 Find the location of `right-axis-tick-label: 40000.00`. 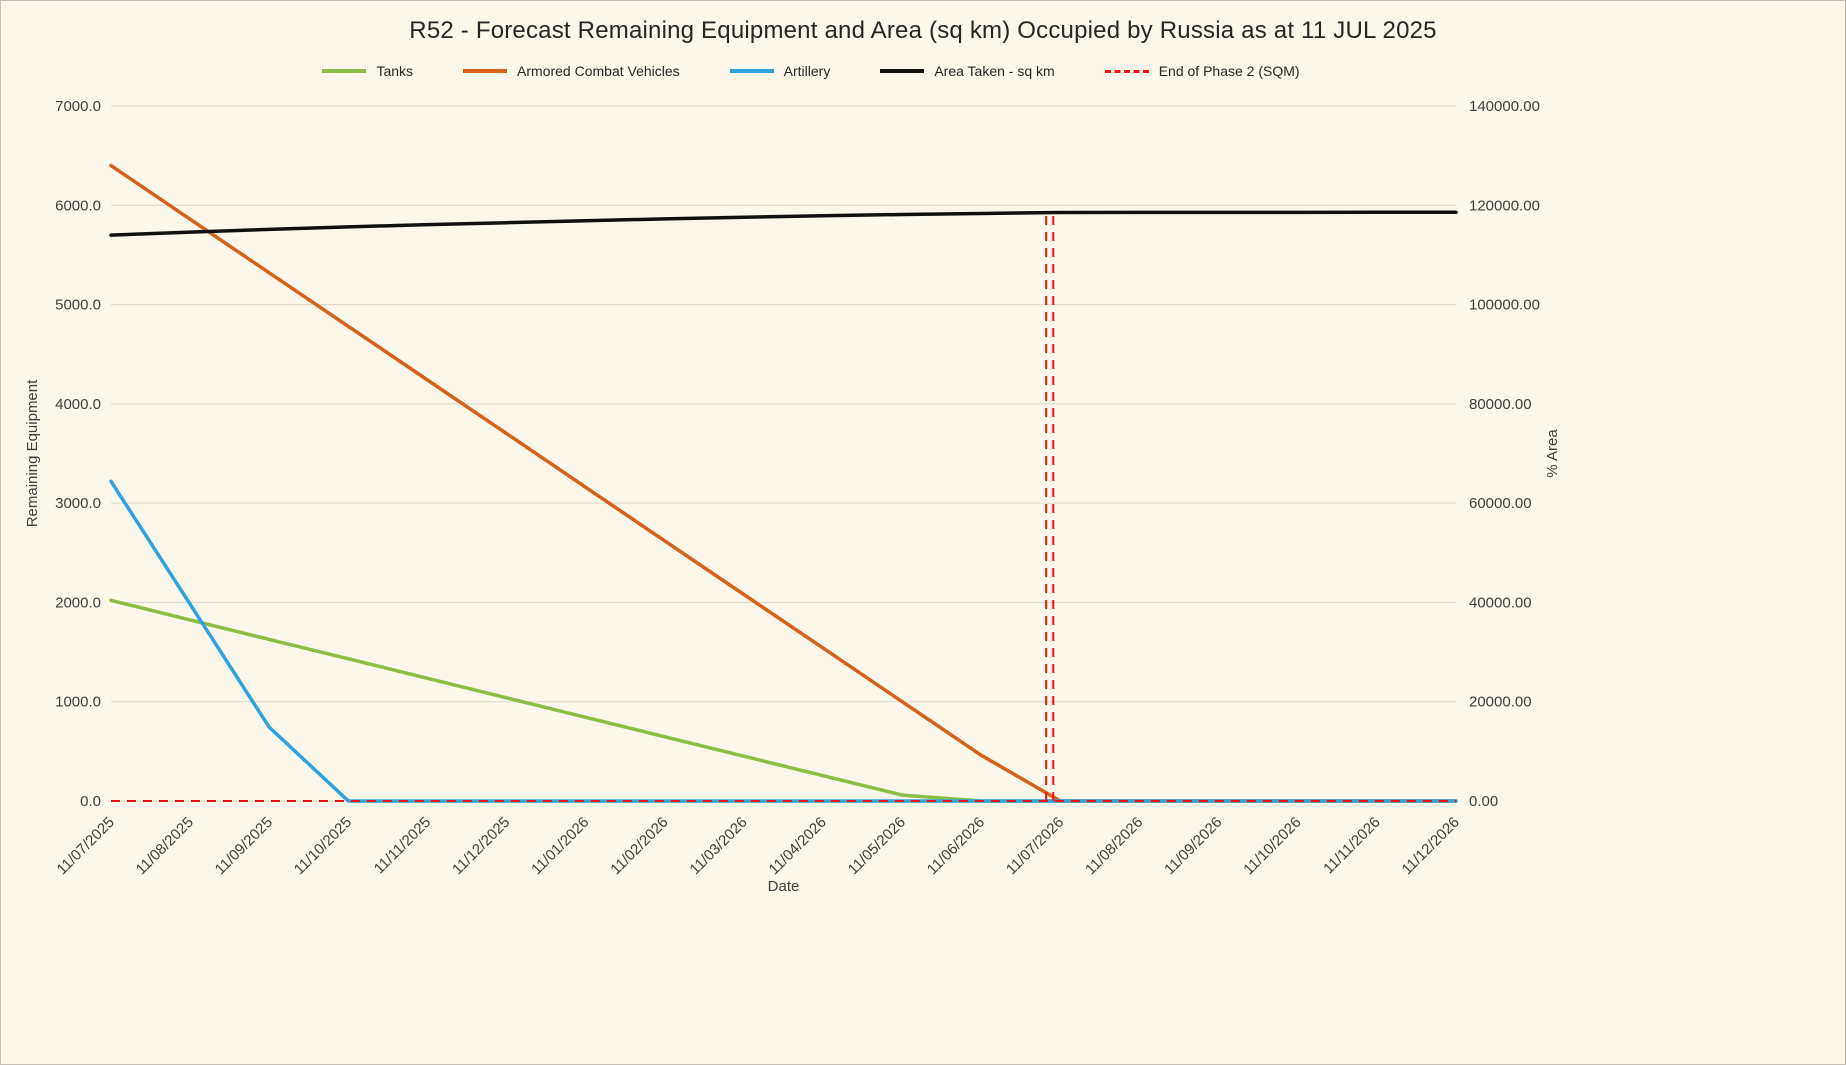

right-axis-tick-label: 40000.00 is located at coordinates (1500, 602).